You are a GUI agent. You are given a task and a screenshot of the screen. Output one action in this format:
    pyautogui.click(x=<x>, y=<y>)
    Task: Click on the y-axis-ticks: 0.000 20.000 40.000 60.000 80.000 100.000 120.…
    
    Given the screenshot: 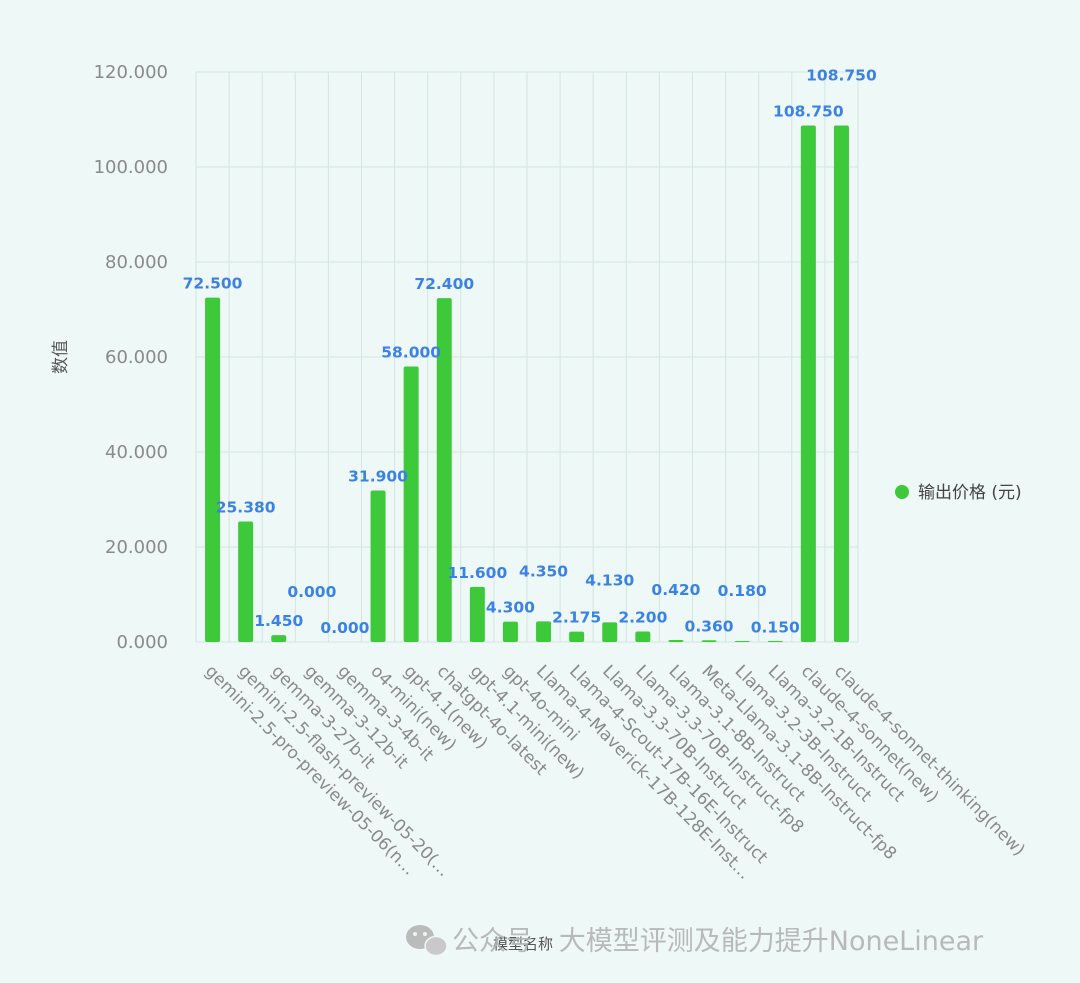 What is the action you would take?
    pyautogui.click(x=131, y=357)
    